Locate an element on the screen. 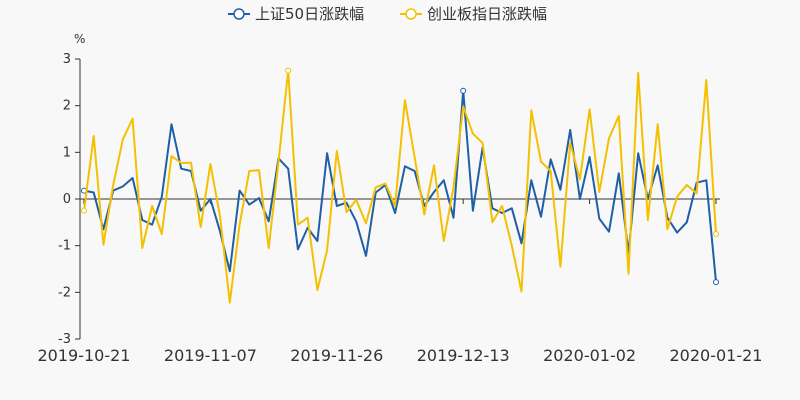  legend-item-2: 创业板指日涨跌幅 is located at coordinates (473, 14).